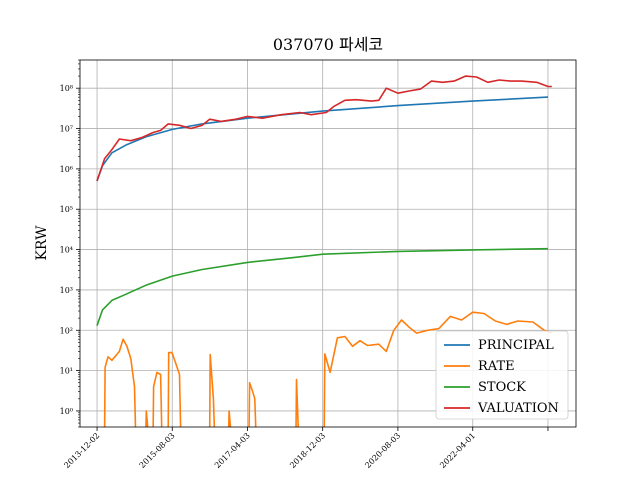  Describe the element at coordinates (66, 129) in the screenshot. I see `y-tick-label: 10⁷` at that location.